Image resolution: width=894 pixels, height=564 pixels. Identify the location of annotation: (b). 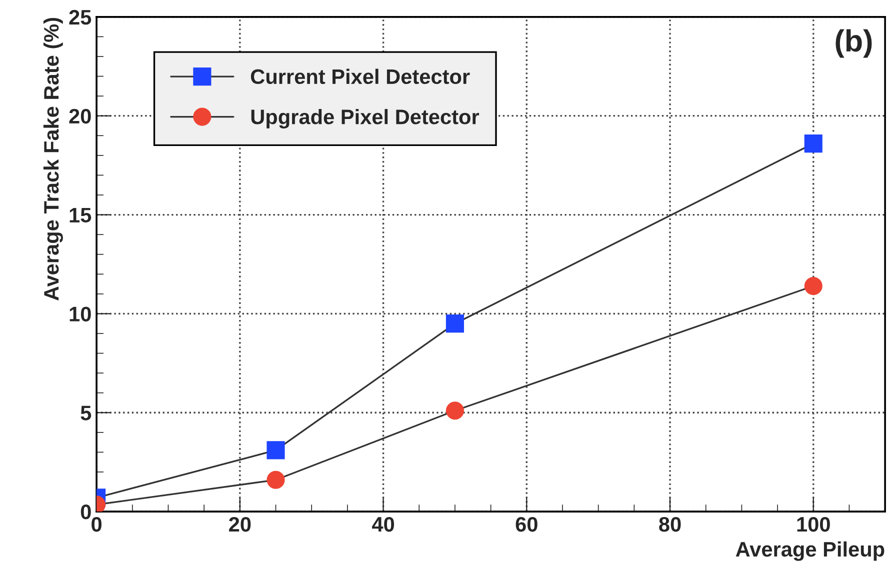
(854, 43).